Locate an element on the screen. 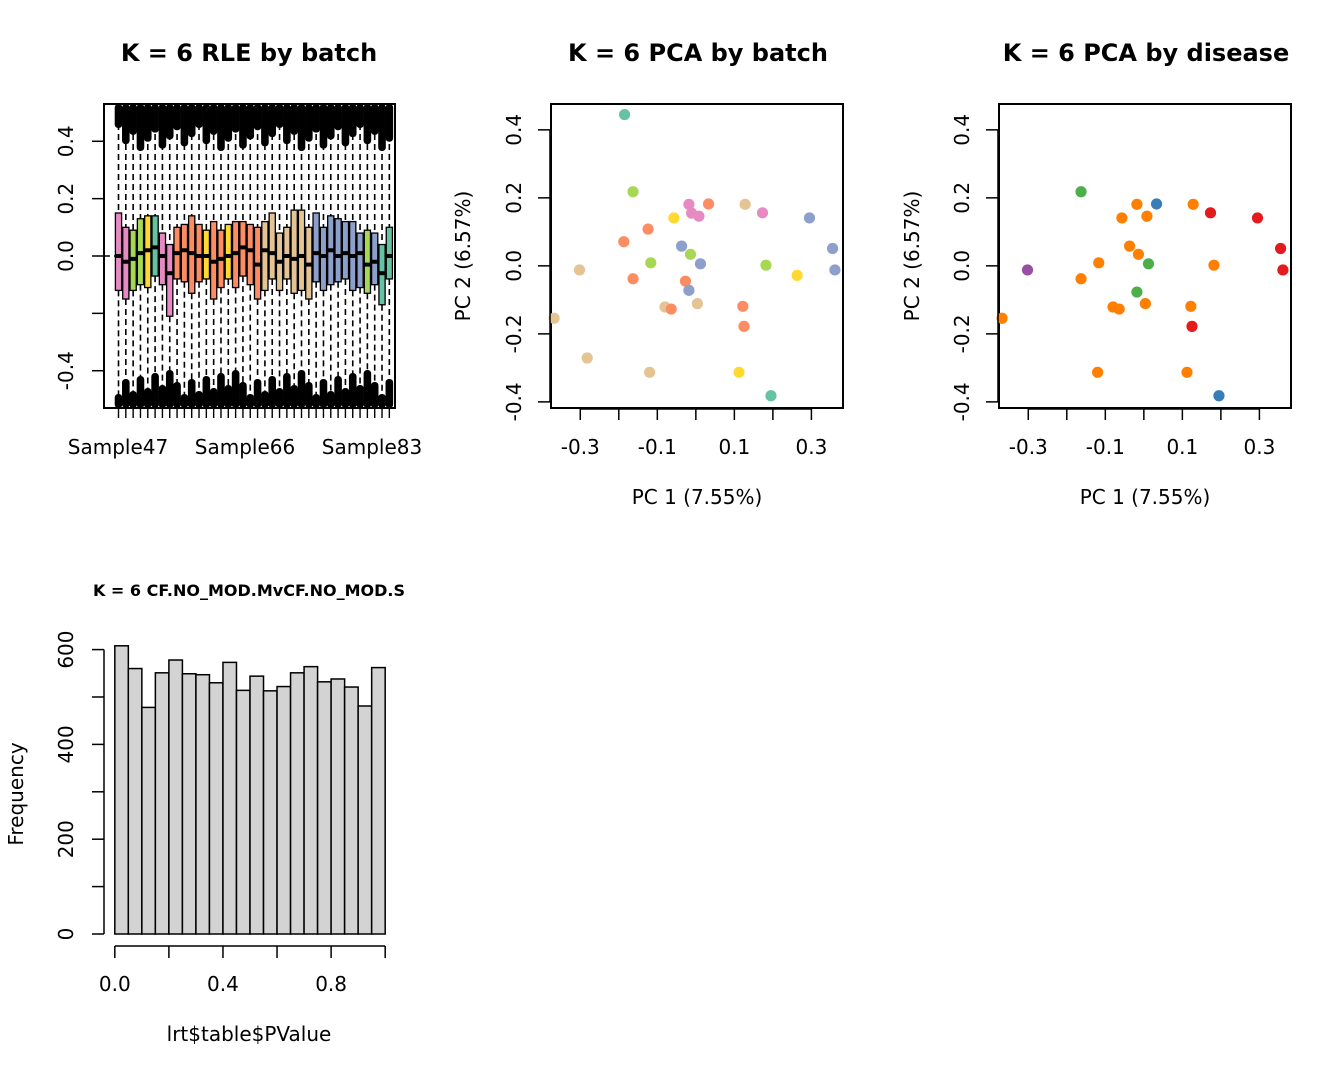 The height and width of the screenshot is (1075, 1344). histogram-y-tick-label: 0 is located at coordinates (66, 934).